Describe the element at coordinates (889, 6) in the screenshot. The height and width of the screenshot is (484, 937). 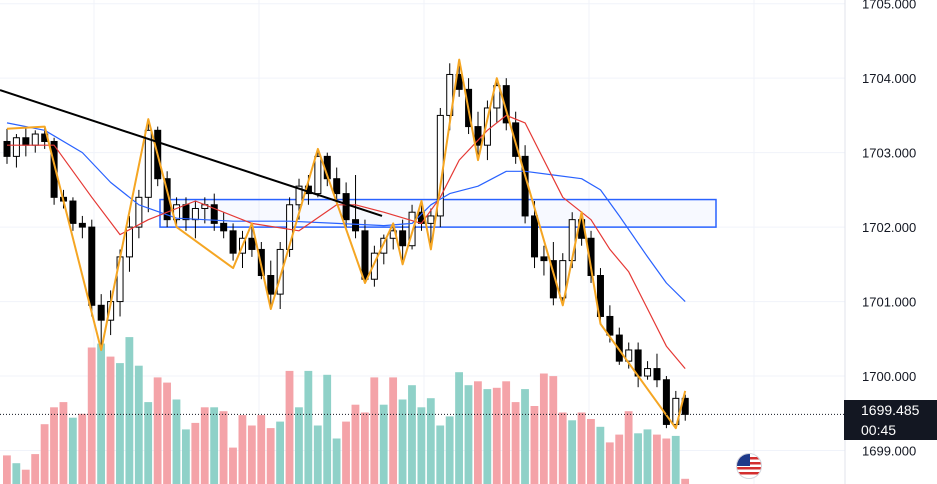
I see `price-tick-label: 1705.000` at that location.